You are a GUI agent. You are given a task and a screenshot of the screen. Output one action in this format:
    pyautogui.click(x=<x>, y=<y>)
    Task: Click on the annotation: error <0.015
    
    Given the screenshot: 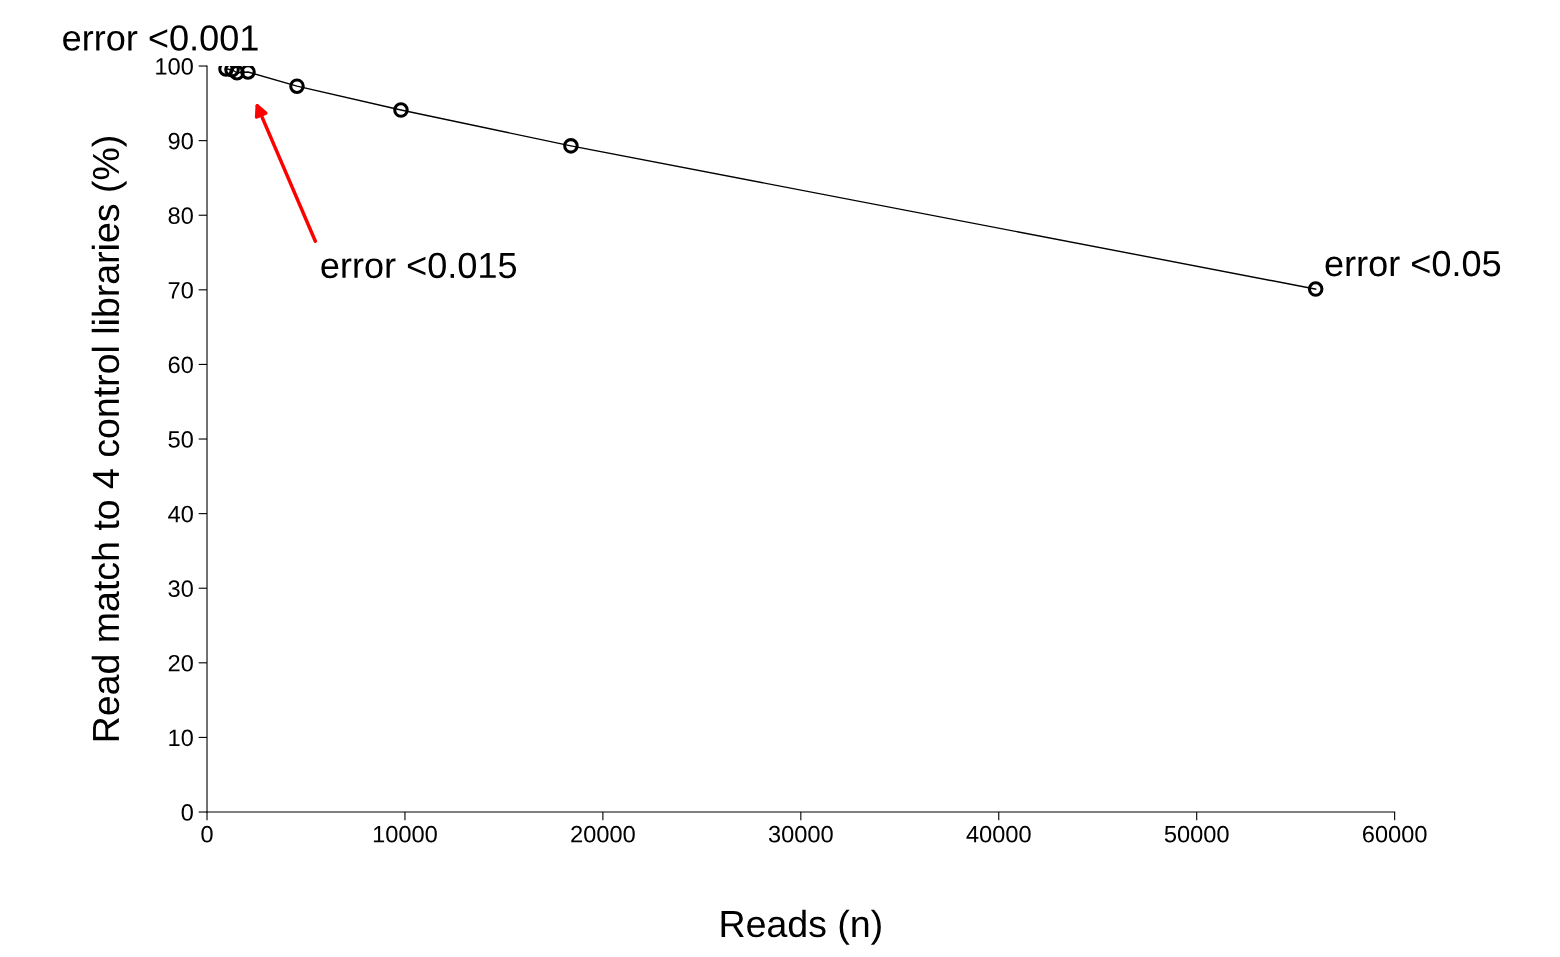 What is the action you would take?
    pyautogui.click(x=419, y=265)
    